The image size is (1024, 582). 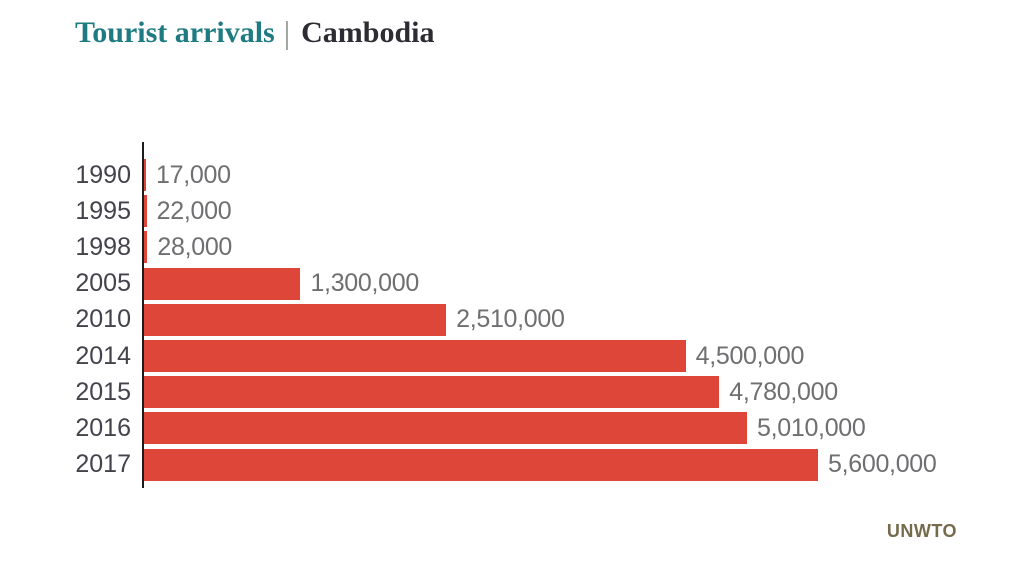 What do you see at coordinates (364, 283) in the screenshot?
I see `value-label: 1,300,000` at bounding box center [364, 283].